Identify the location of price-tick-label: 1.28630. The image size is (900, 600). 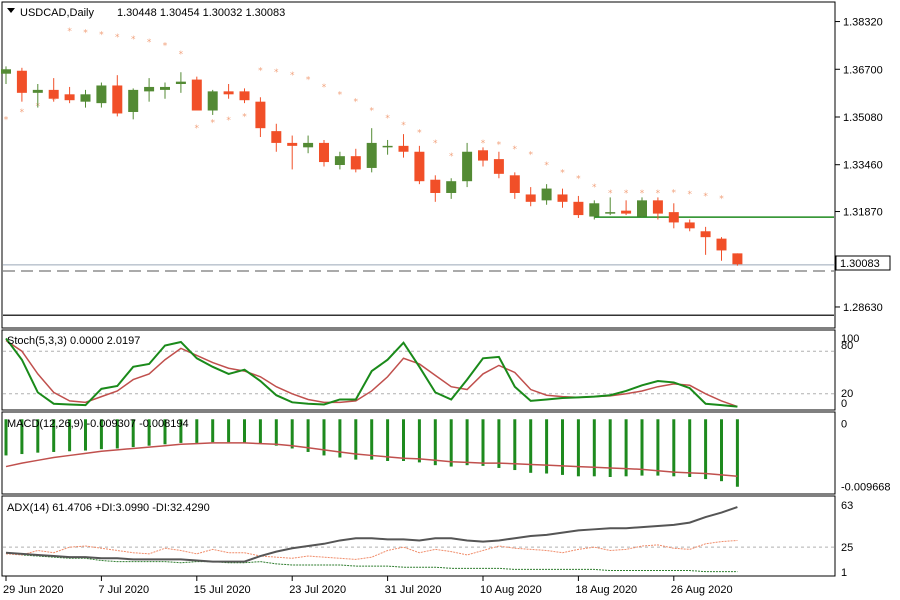
(863, 308).